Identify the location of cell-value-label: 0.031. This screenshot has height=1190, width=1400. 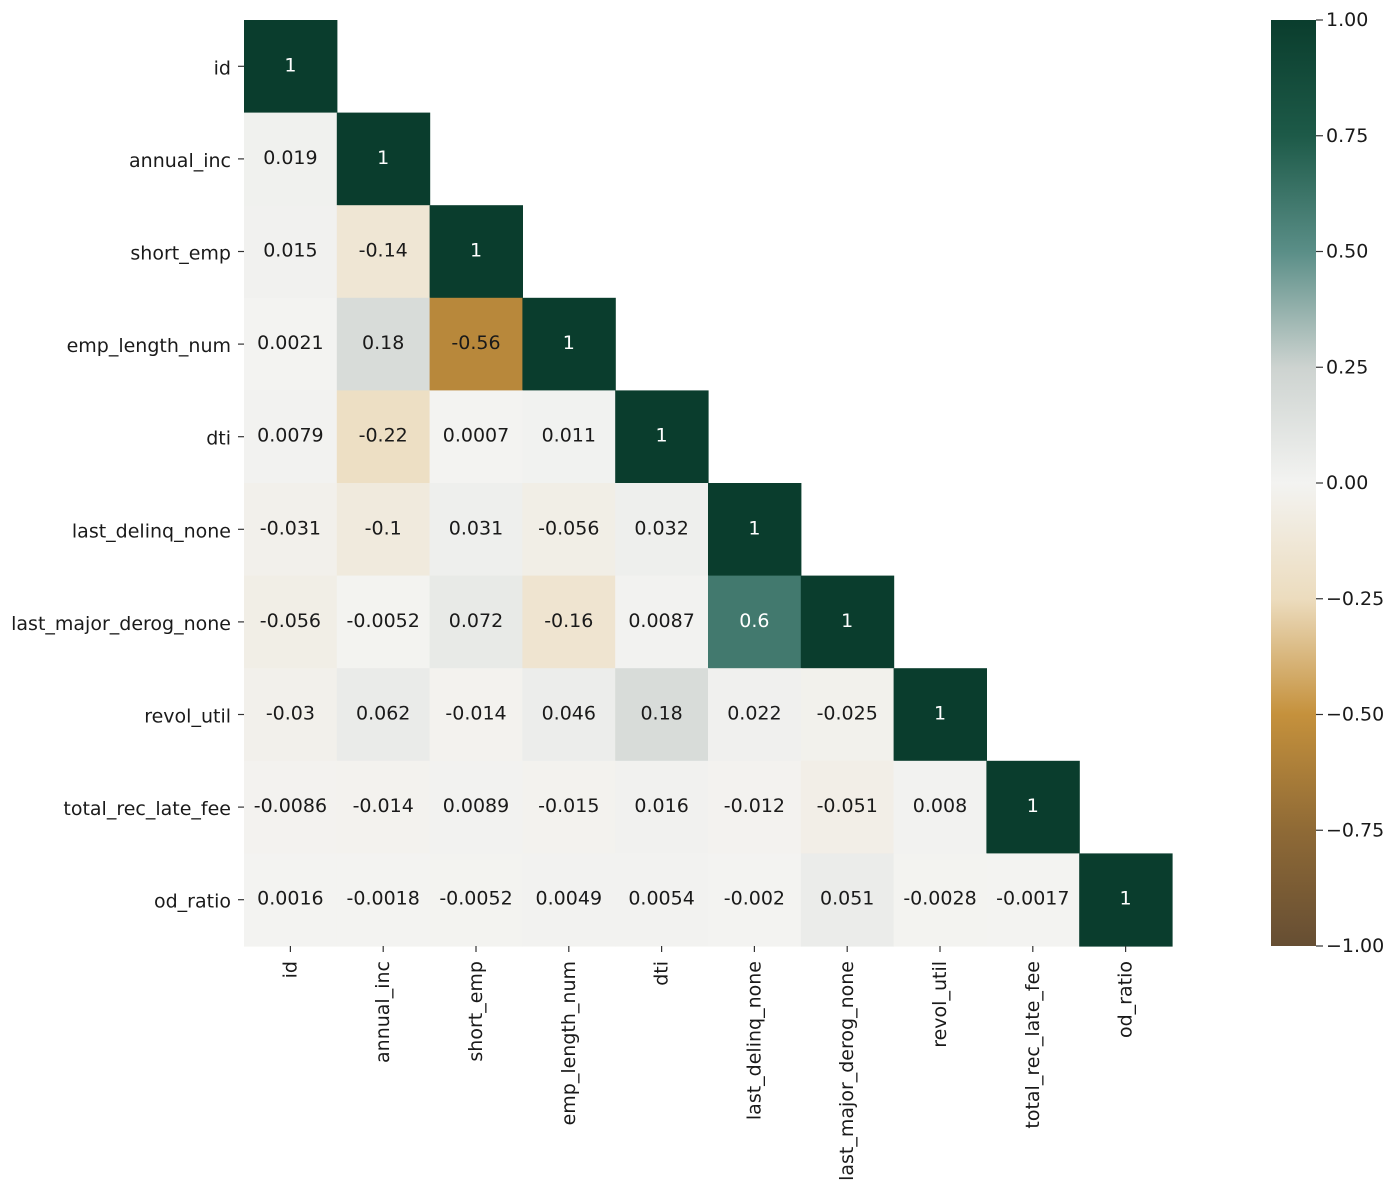
(476, 528).